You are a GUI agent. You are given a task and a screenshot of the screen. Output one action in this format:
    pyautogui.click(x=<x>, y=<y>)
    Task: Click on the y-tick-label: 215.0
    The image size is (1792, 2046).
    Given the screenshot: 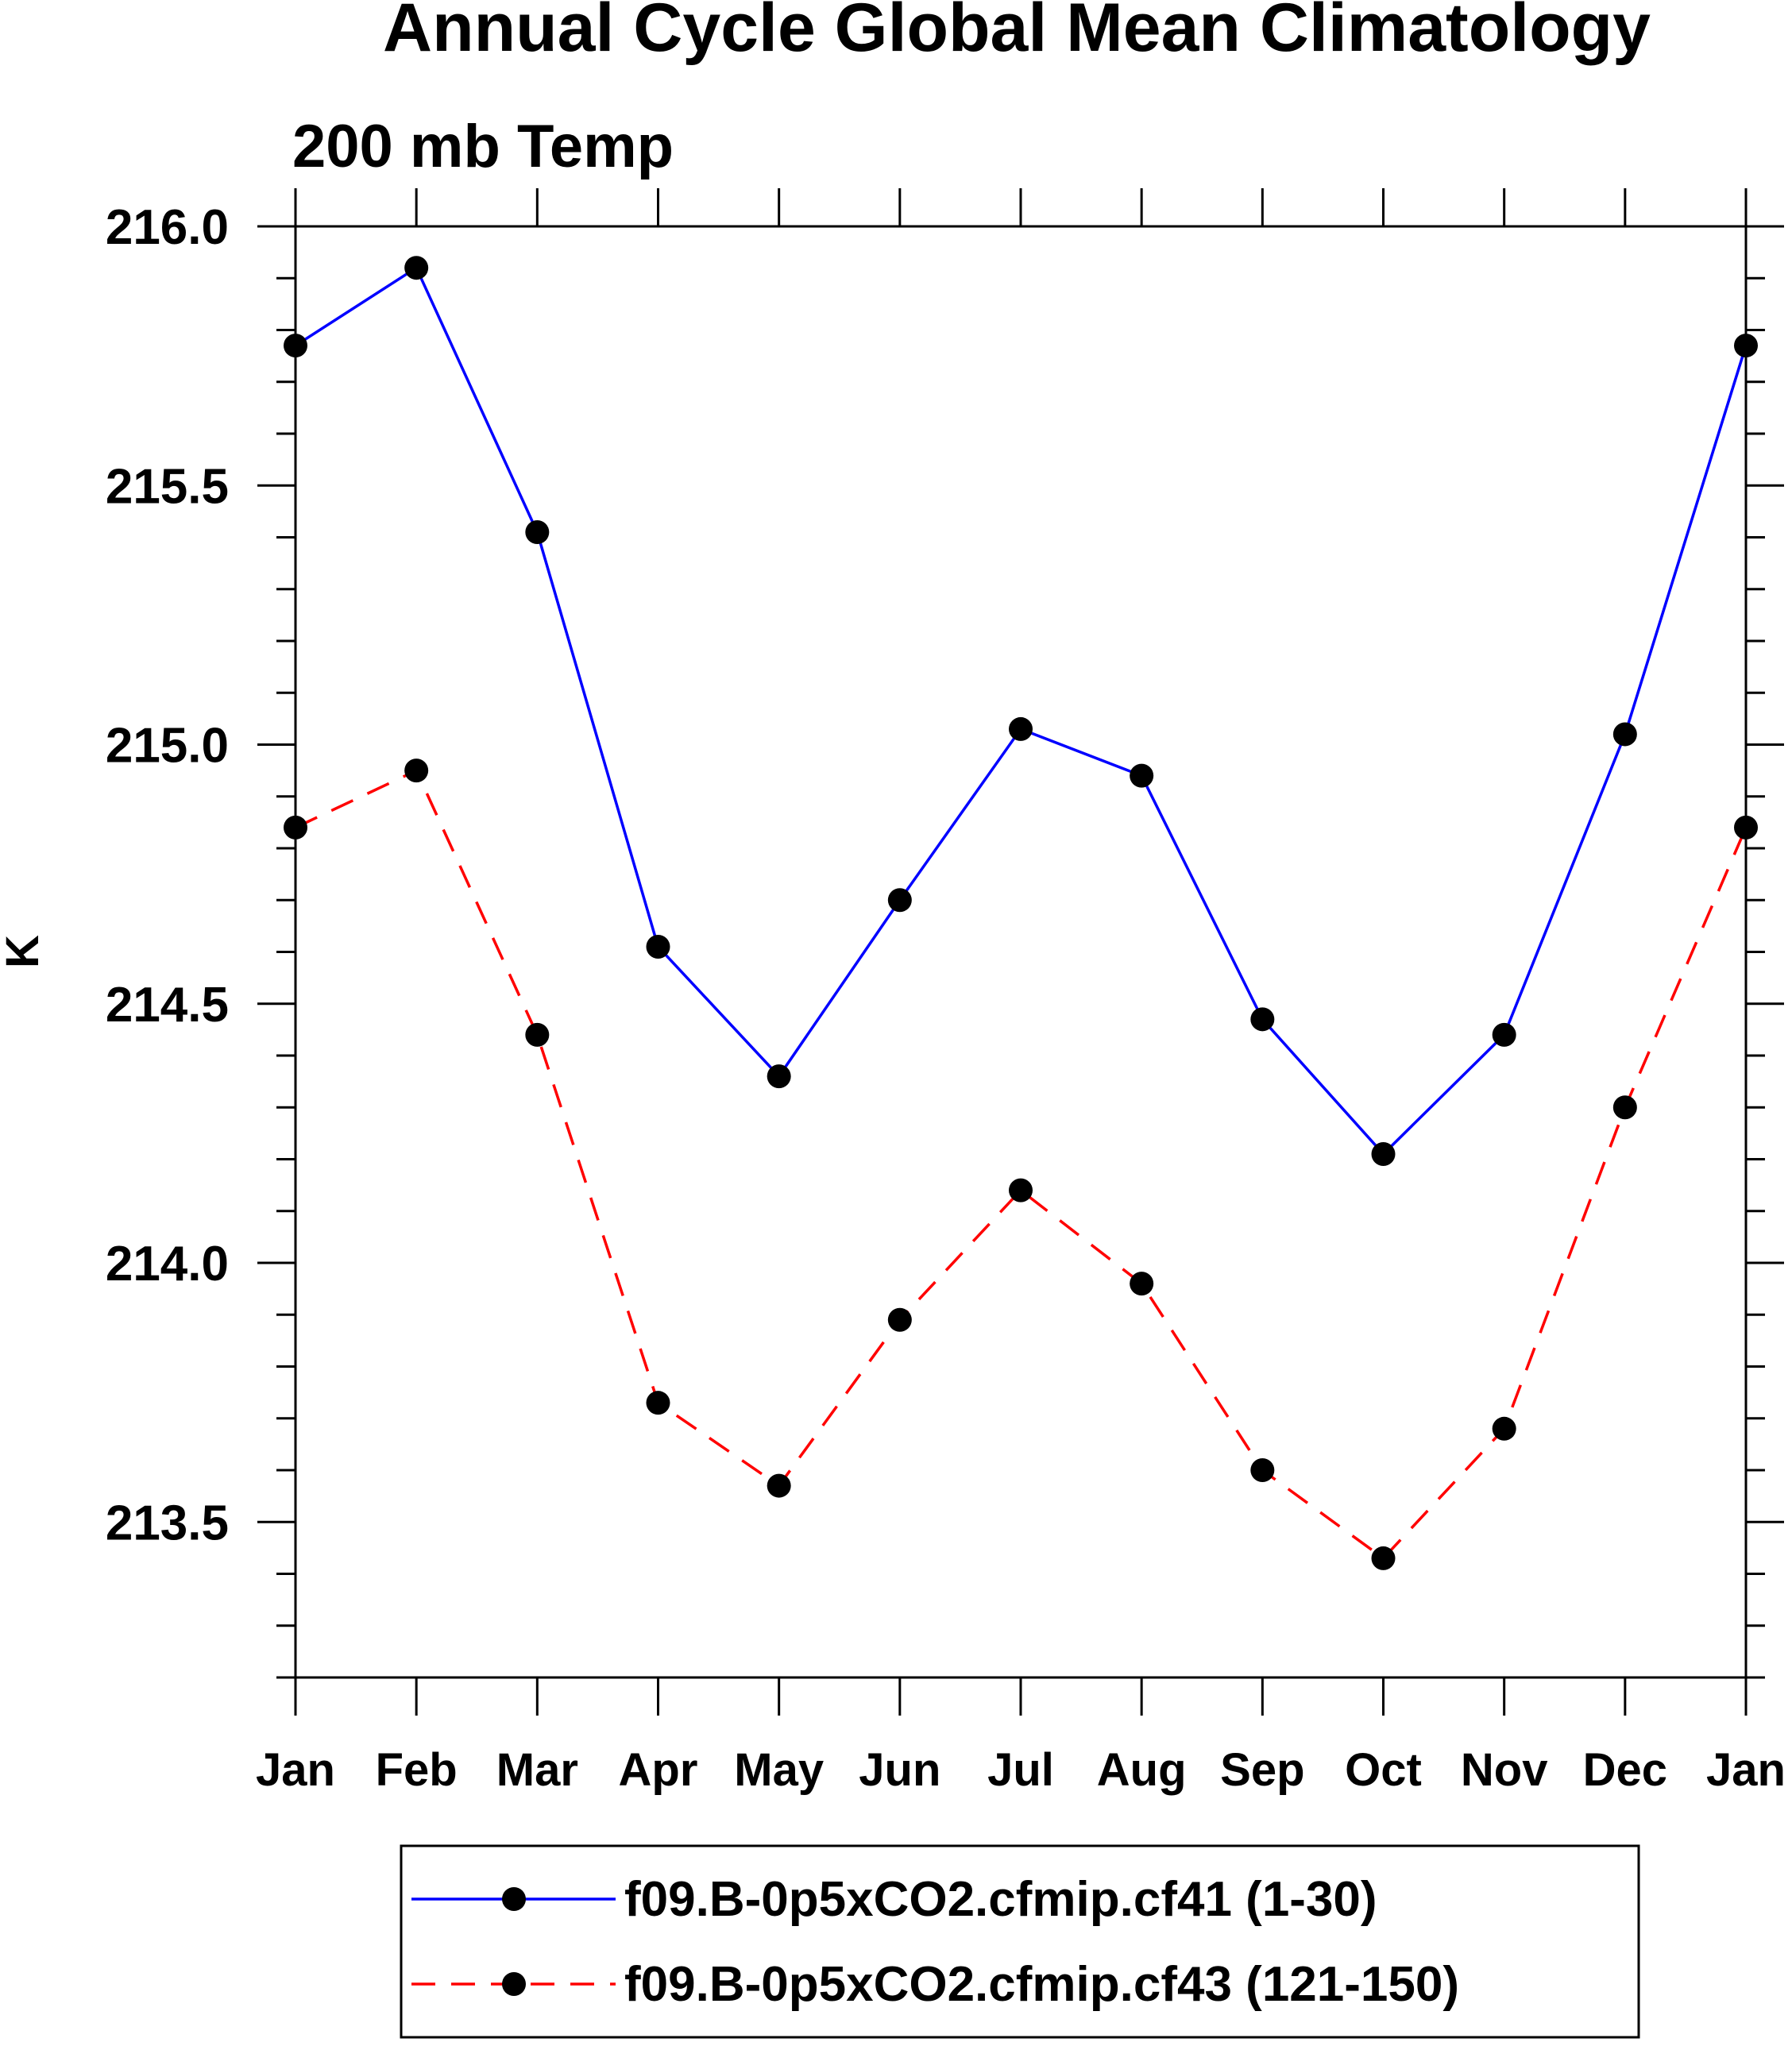 What is the action you would take?
    pyautogui.click(x=167, y=746)
    